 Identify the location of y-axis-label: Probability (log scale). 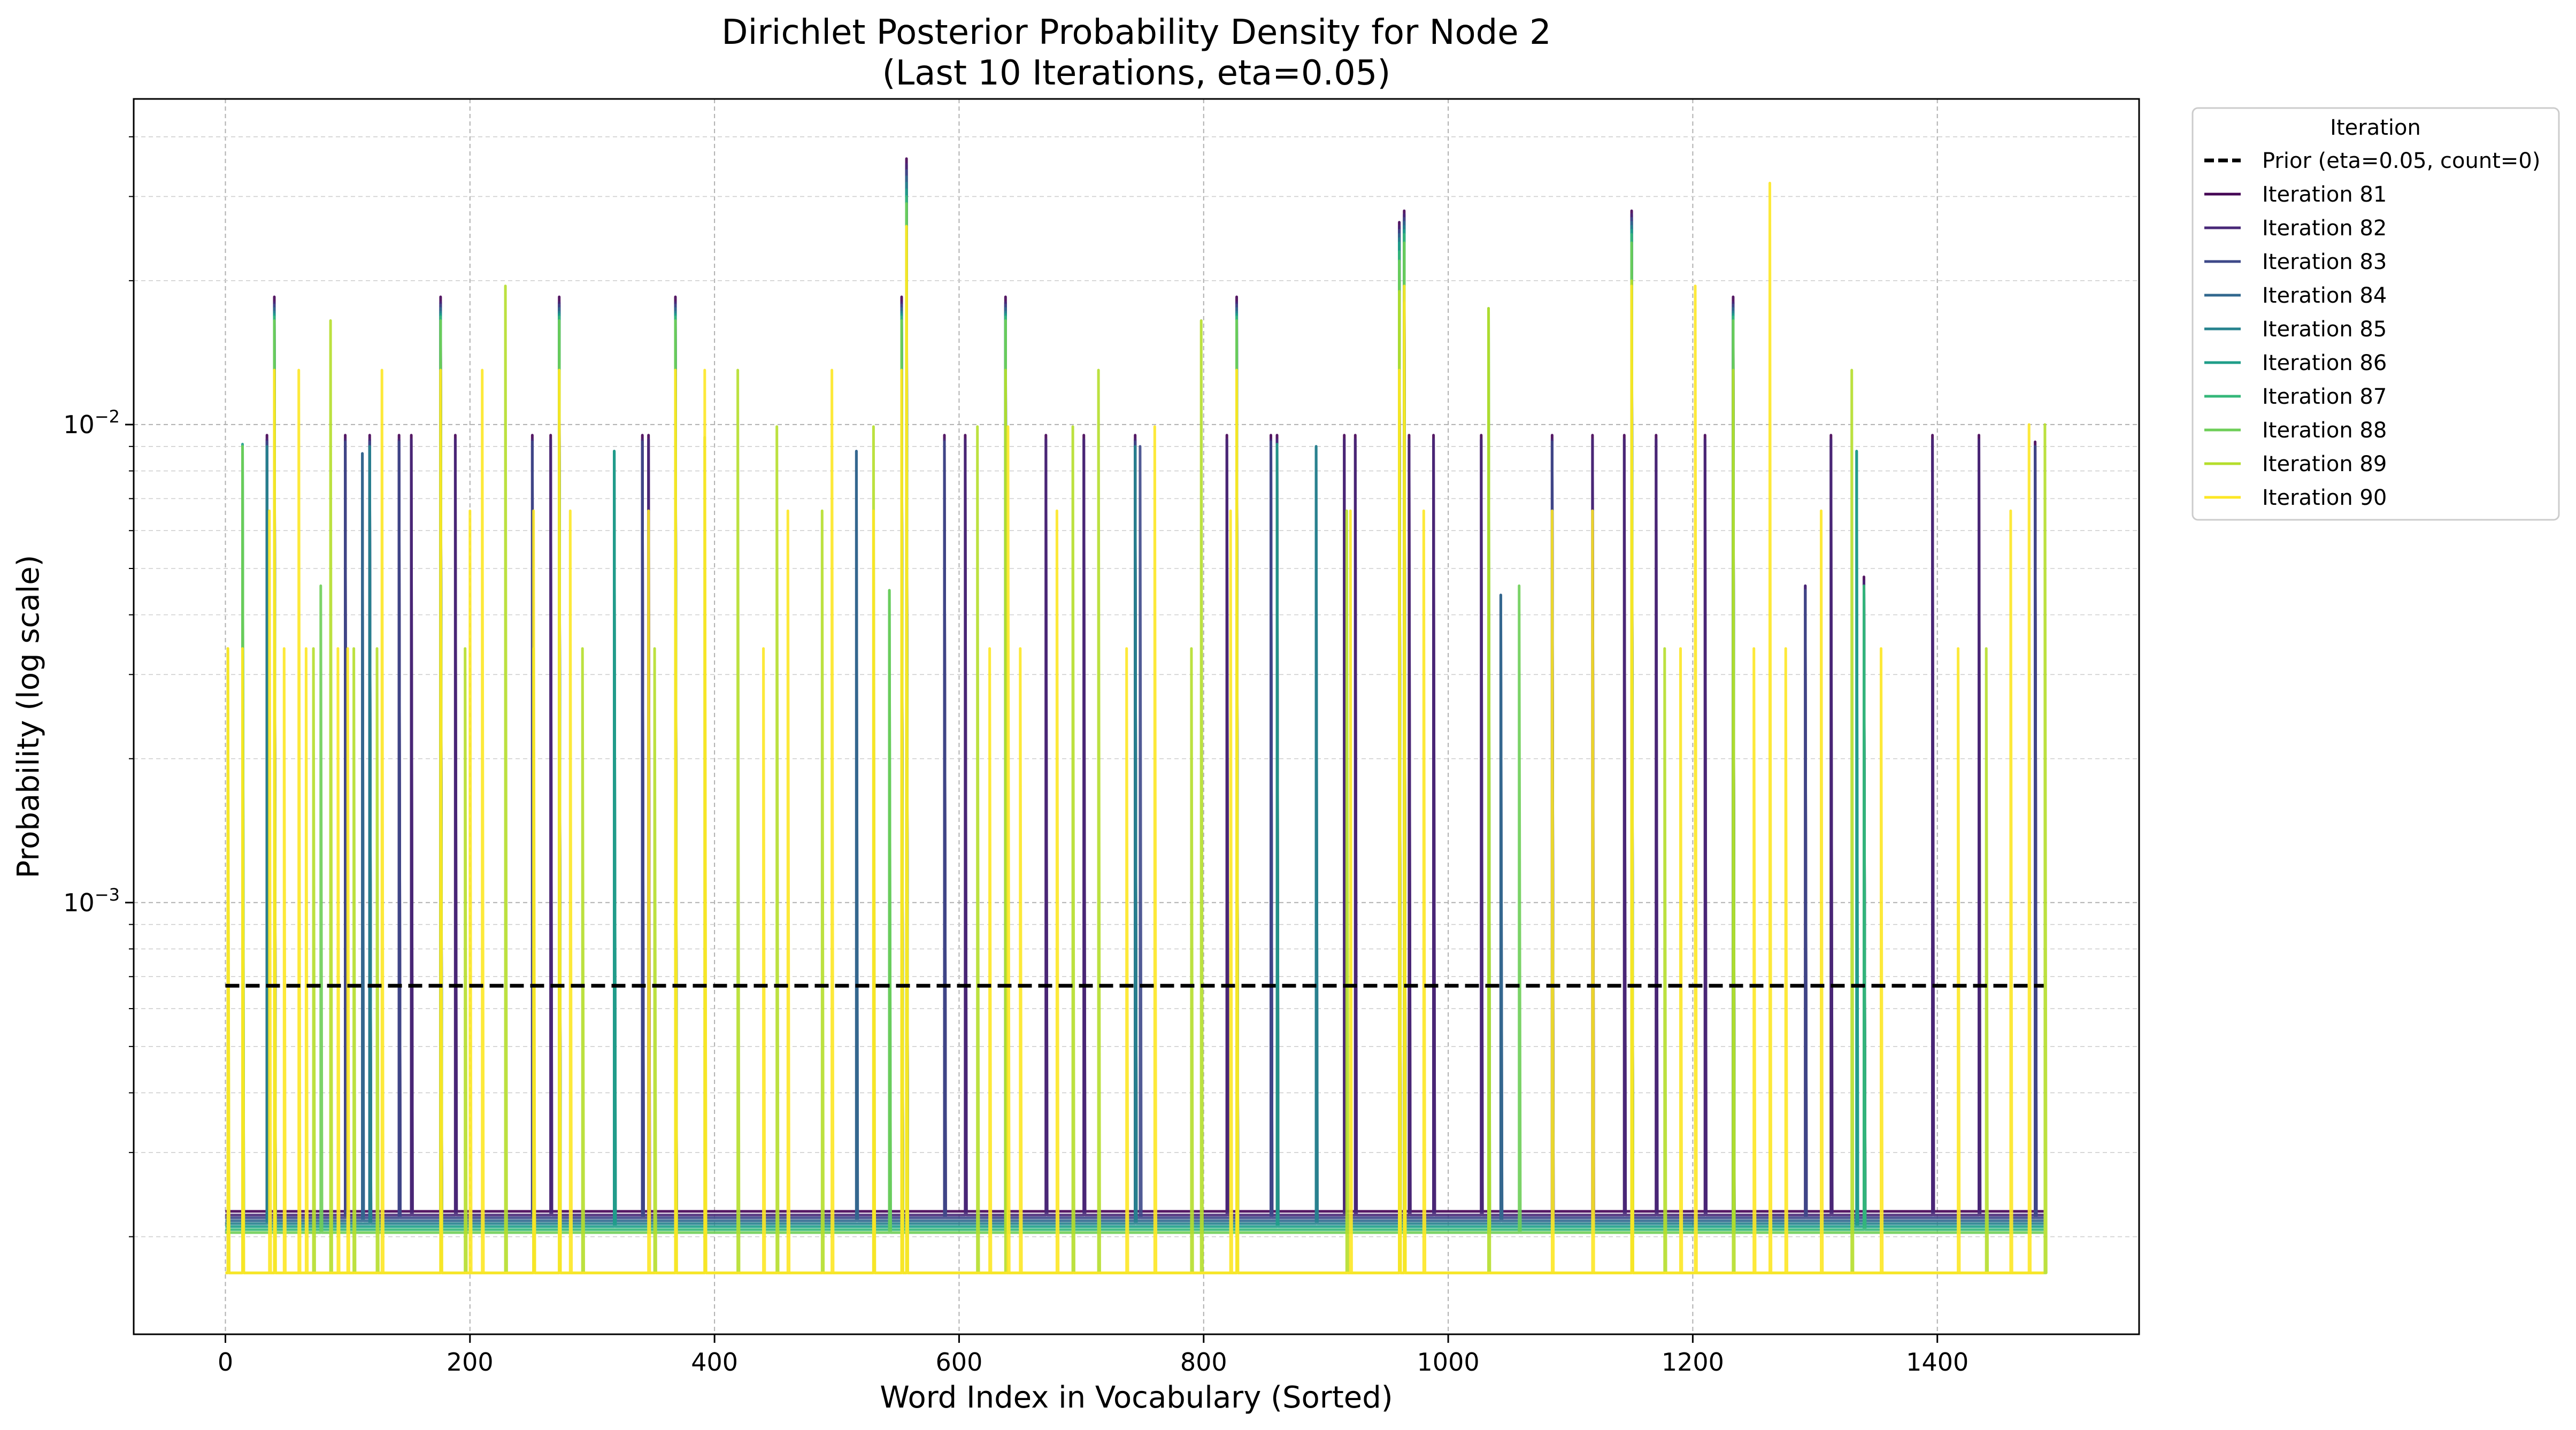
(28, 717).